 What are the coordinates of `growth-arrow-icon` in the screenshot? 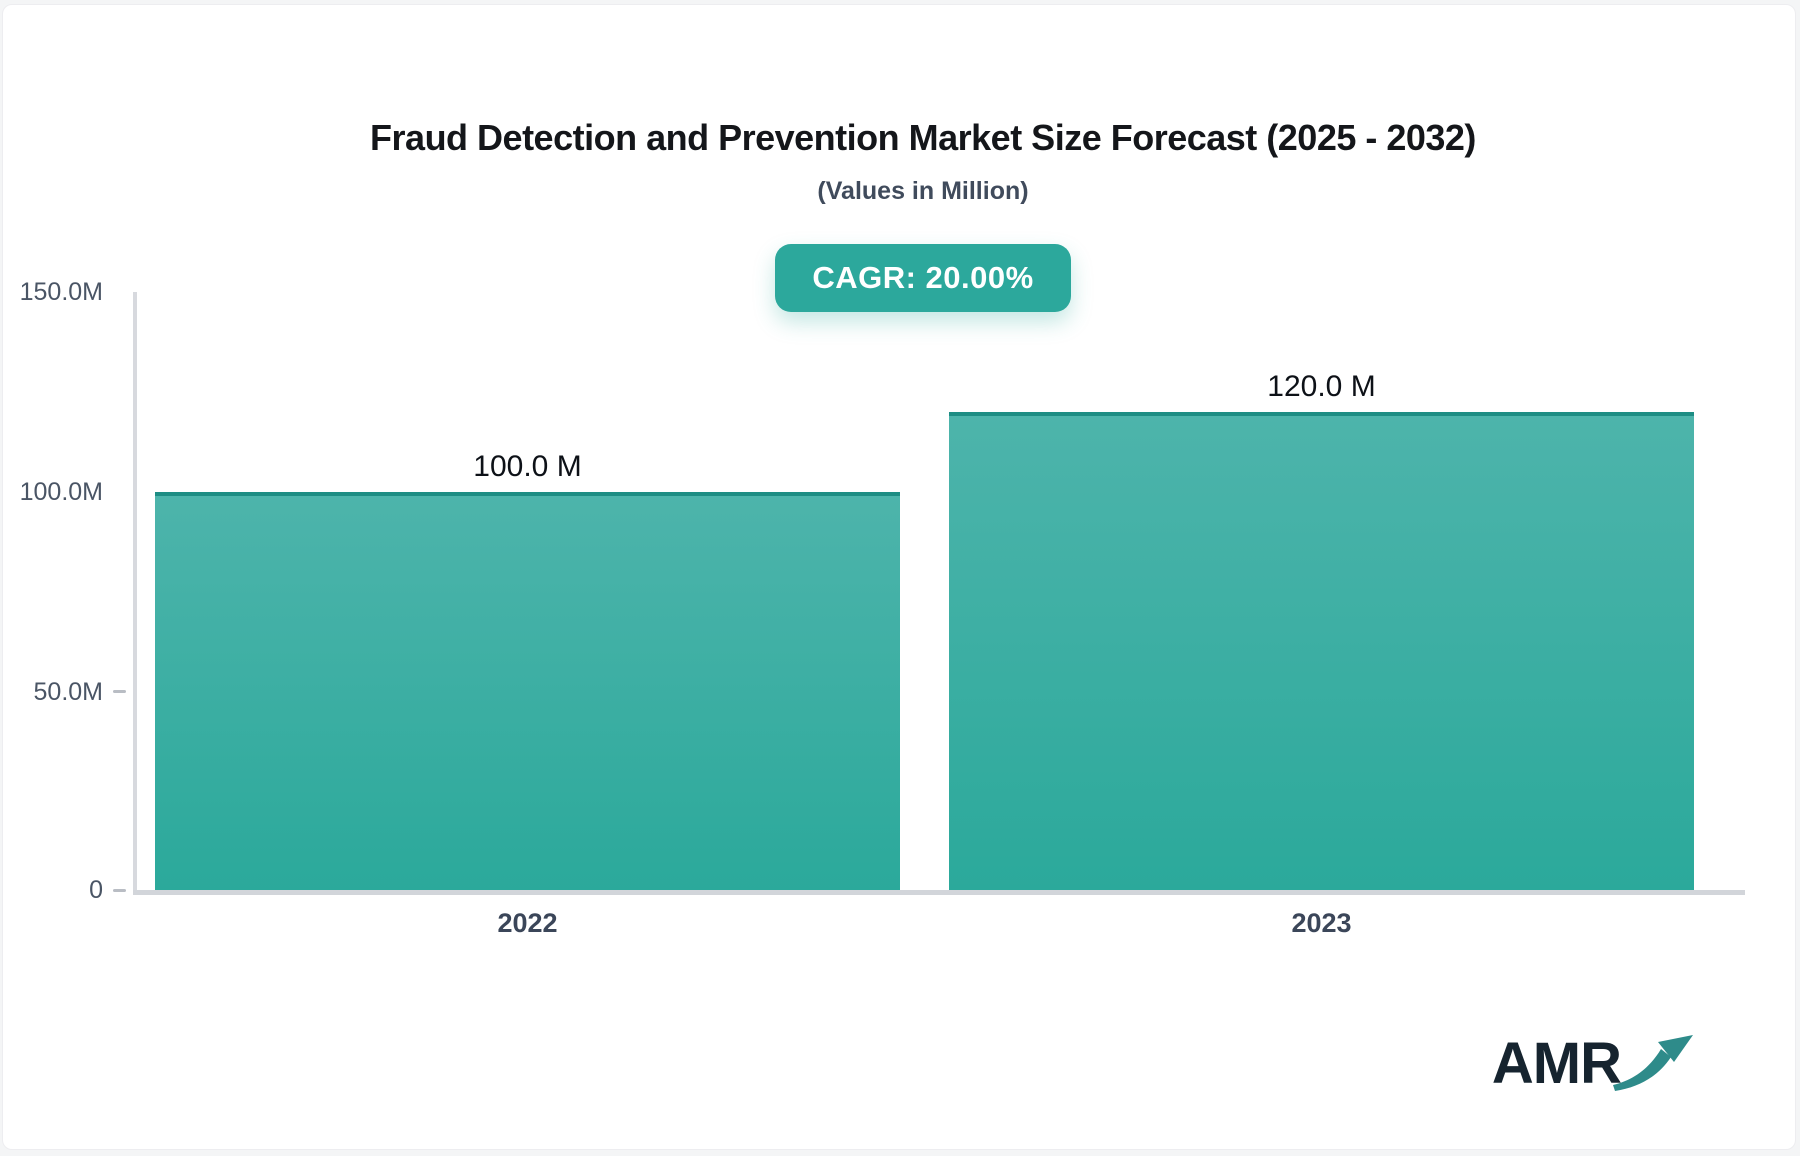 It's located at (1653, 1063).